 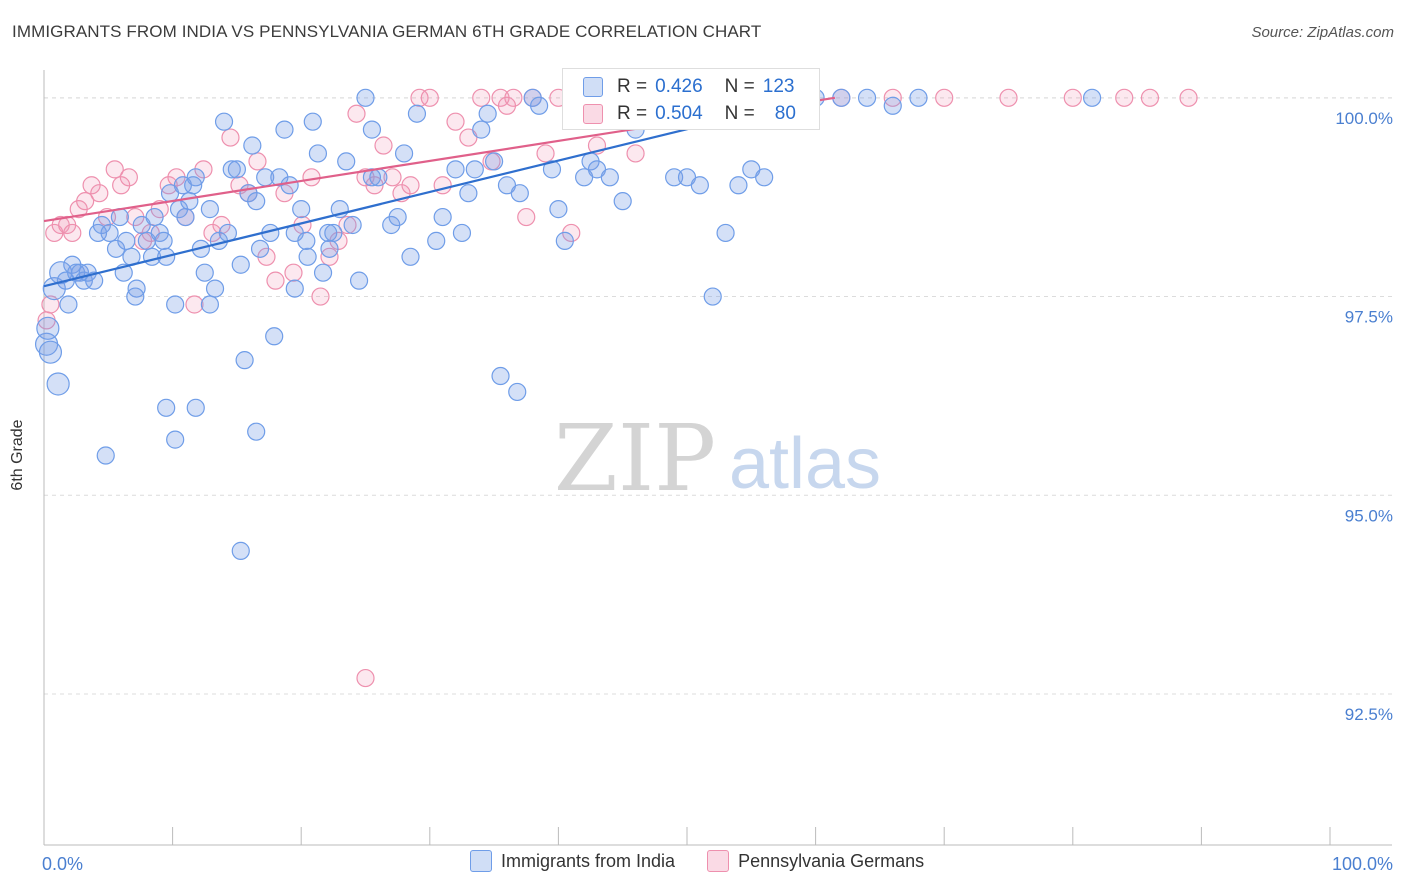 What do you see at coordinates (1369, 515) in the screenshot?
I see `y-tick-label: 95.0%` at bounding box center [1369, 515].